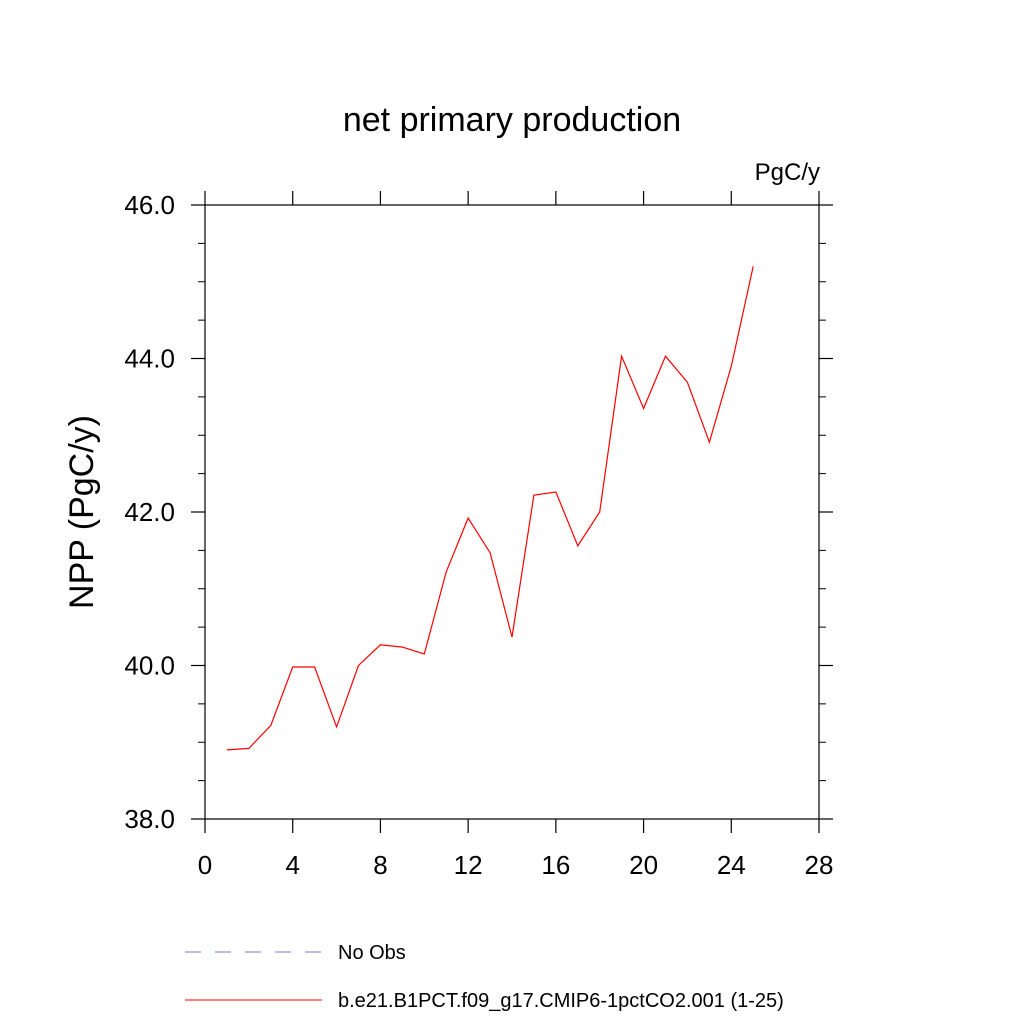  I want to click on x-tick-label: 8, so click(380, 865).